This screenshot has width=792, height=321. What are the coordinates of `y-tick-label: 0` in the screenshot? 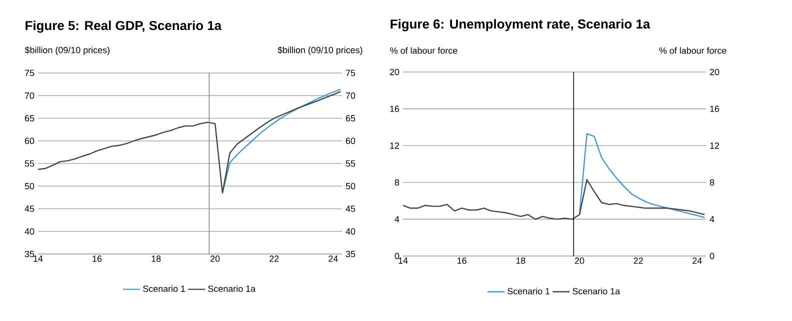 It's located at (397, 256).